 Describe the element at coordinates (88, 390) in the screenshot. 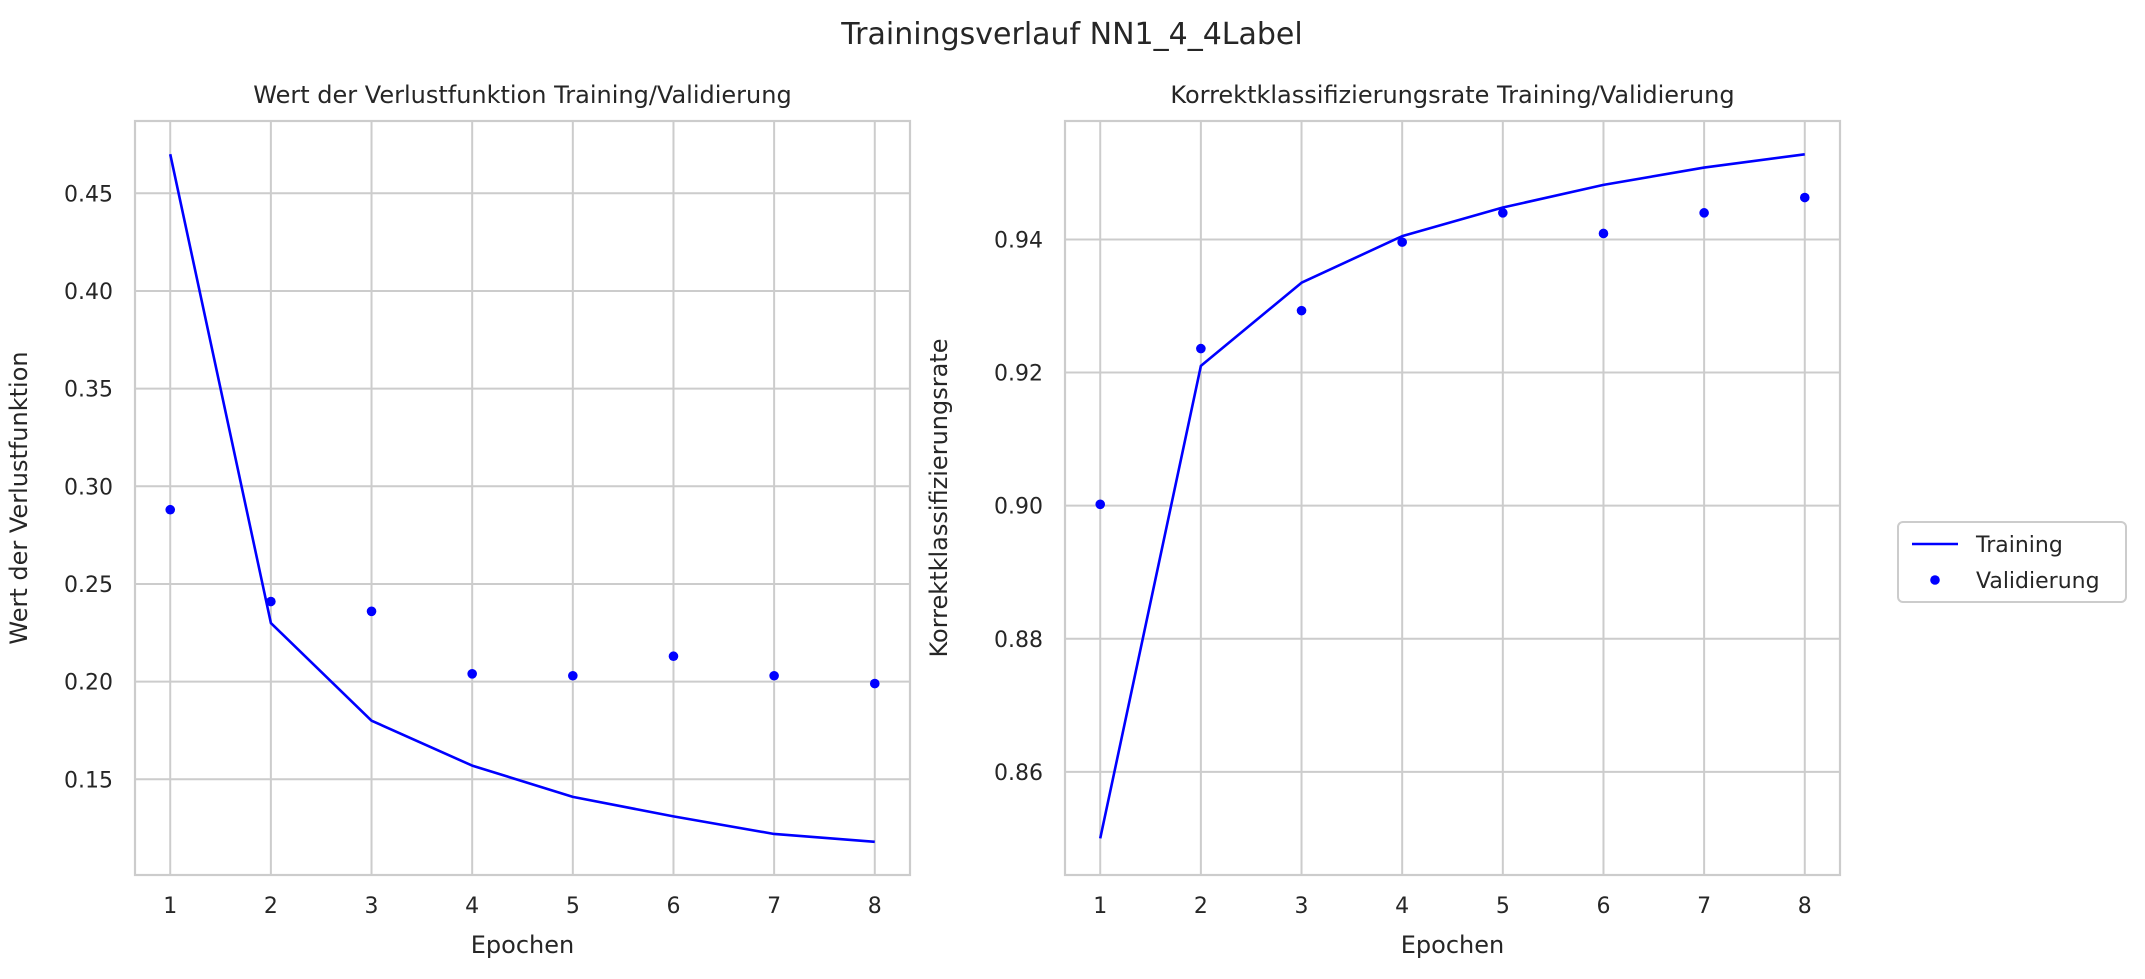

I see `y-tick-label: 0.35` at that location.